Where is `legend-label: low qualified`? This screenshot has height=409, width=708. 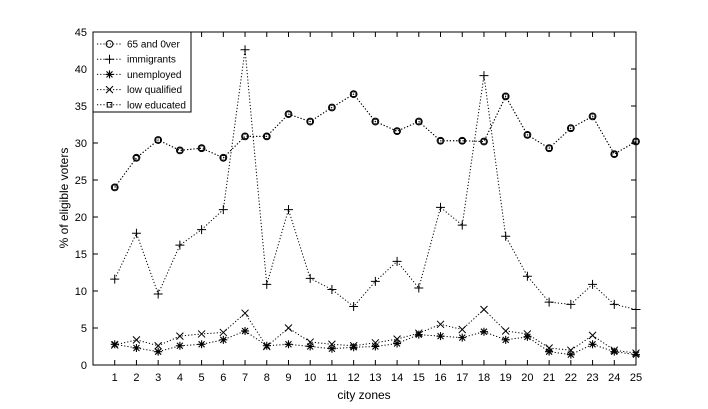 legend-label: low qualified is located at coordinates (154, 90).